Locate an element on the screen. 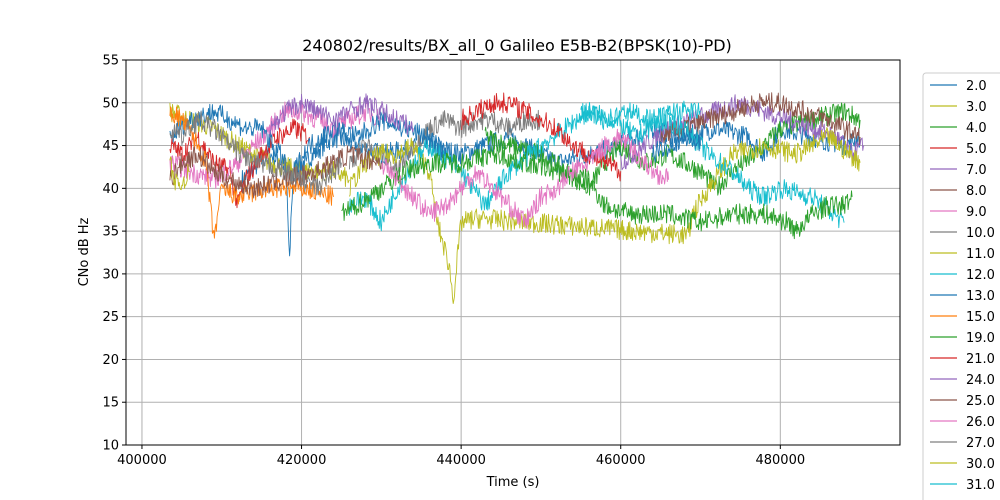 This screenshot has height=500, width=1000. x-tick-label: 440000 is located at coordinates (461, 460).